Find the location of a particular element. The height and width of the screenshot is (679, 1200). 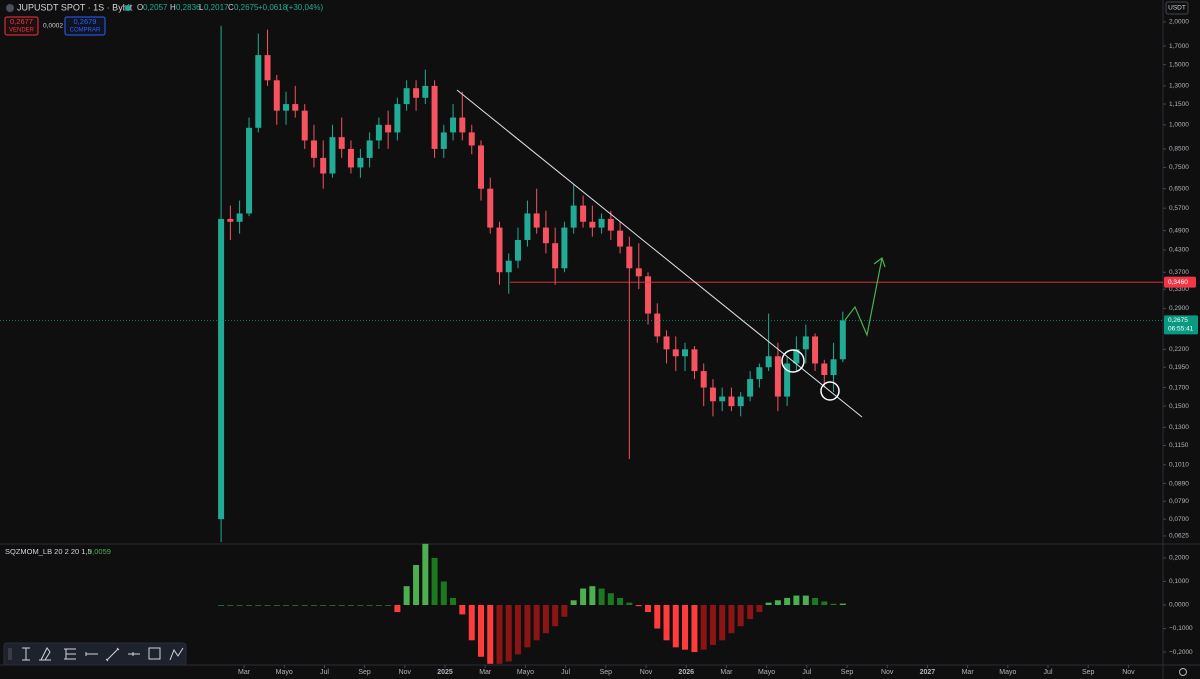

hline-tool is located at coordinates (134, 654).